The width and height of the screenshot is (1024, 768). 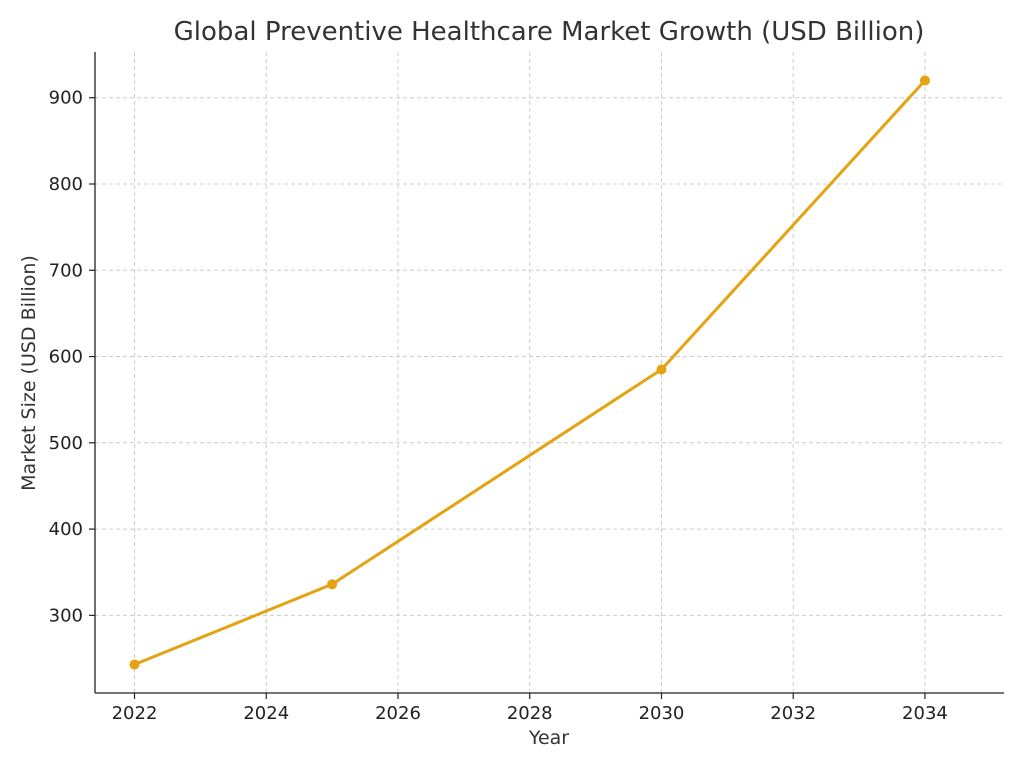 I want to click on y-tick-label: 300, so click(x=66, y=615).